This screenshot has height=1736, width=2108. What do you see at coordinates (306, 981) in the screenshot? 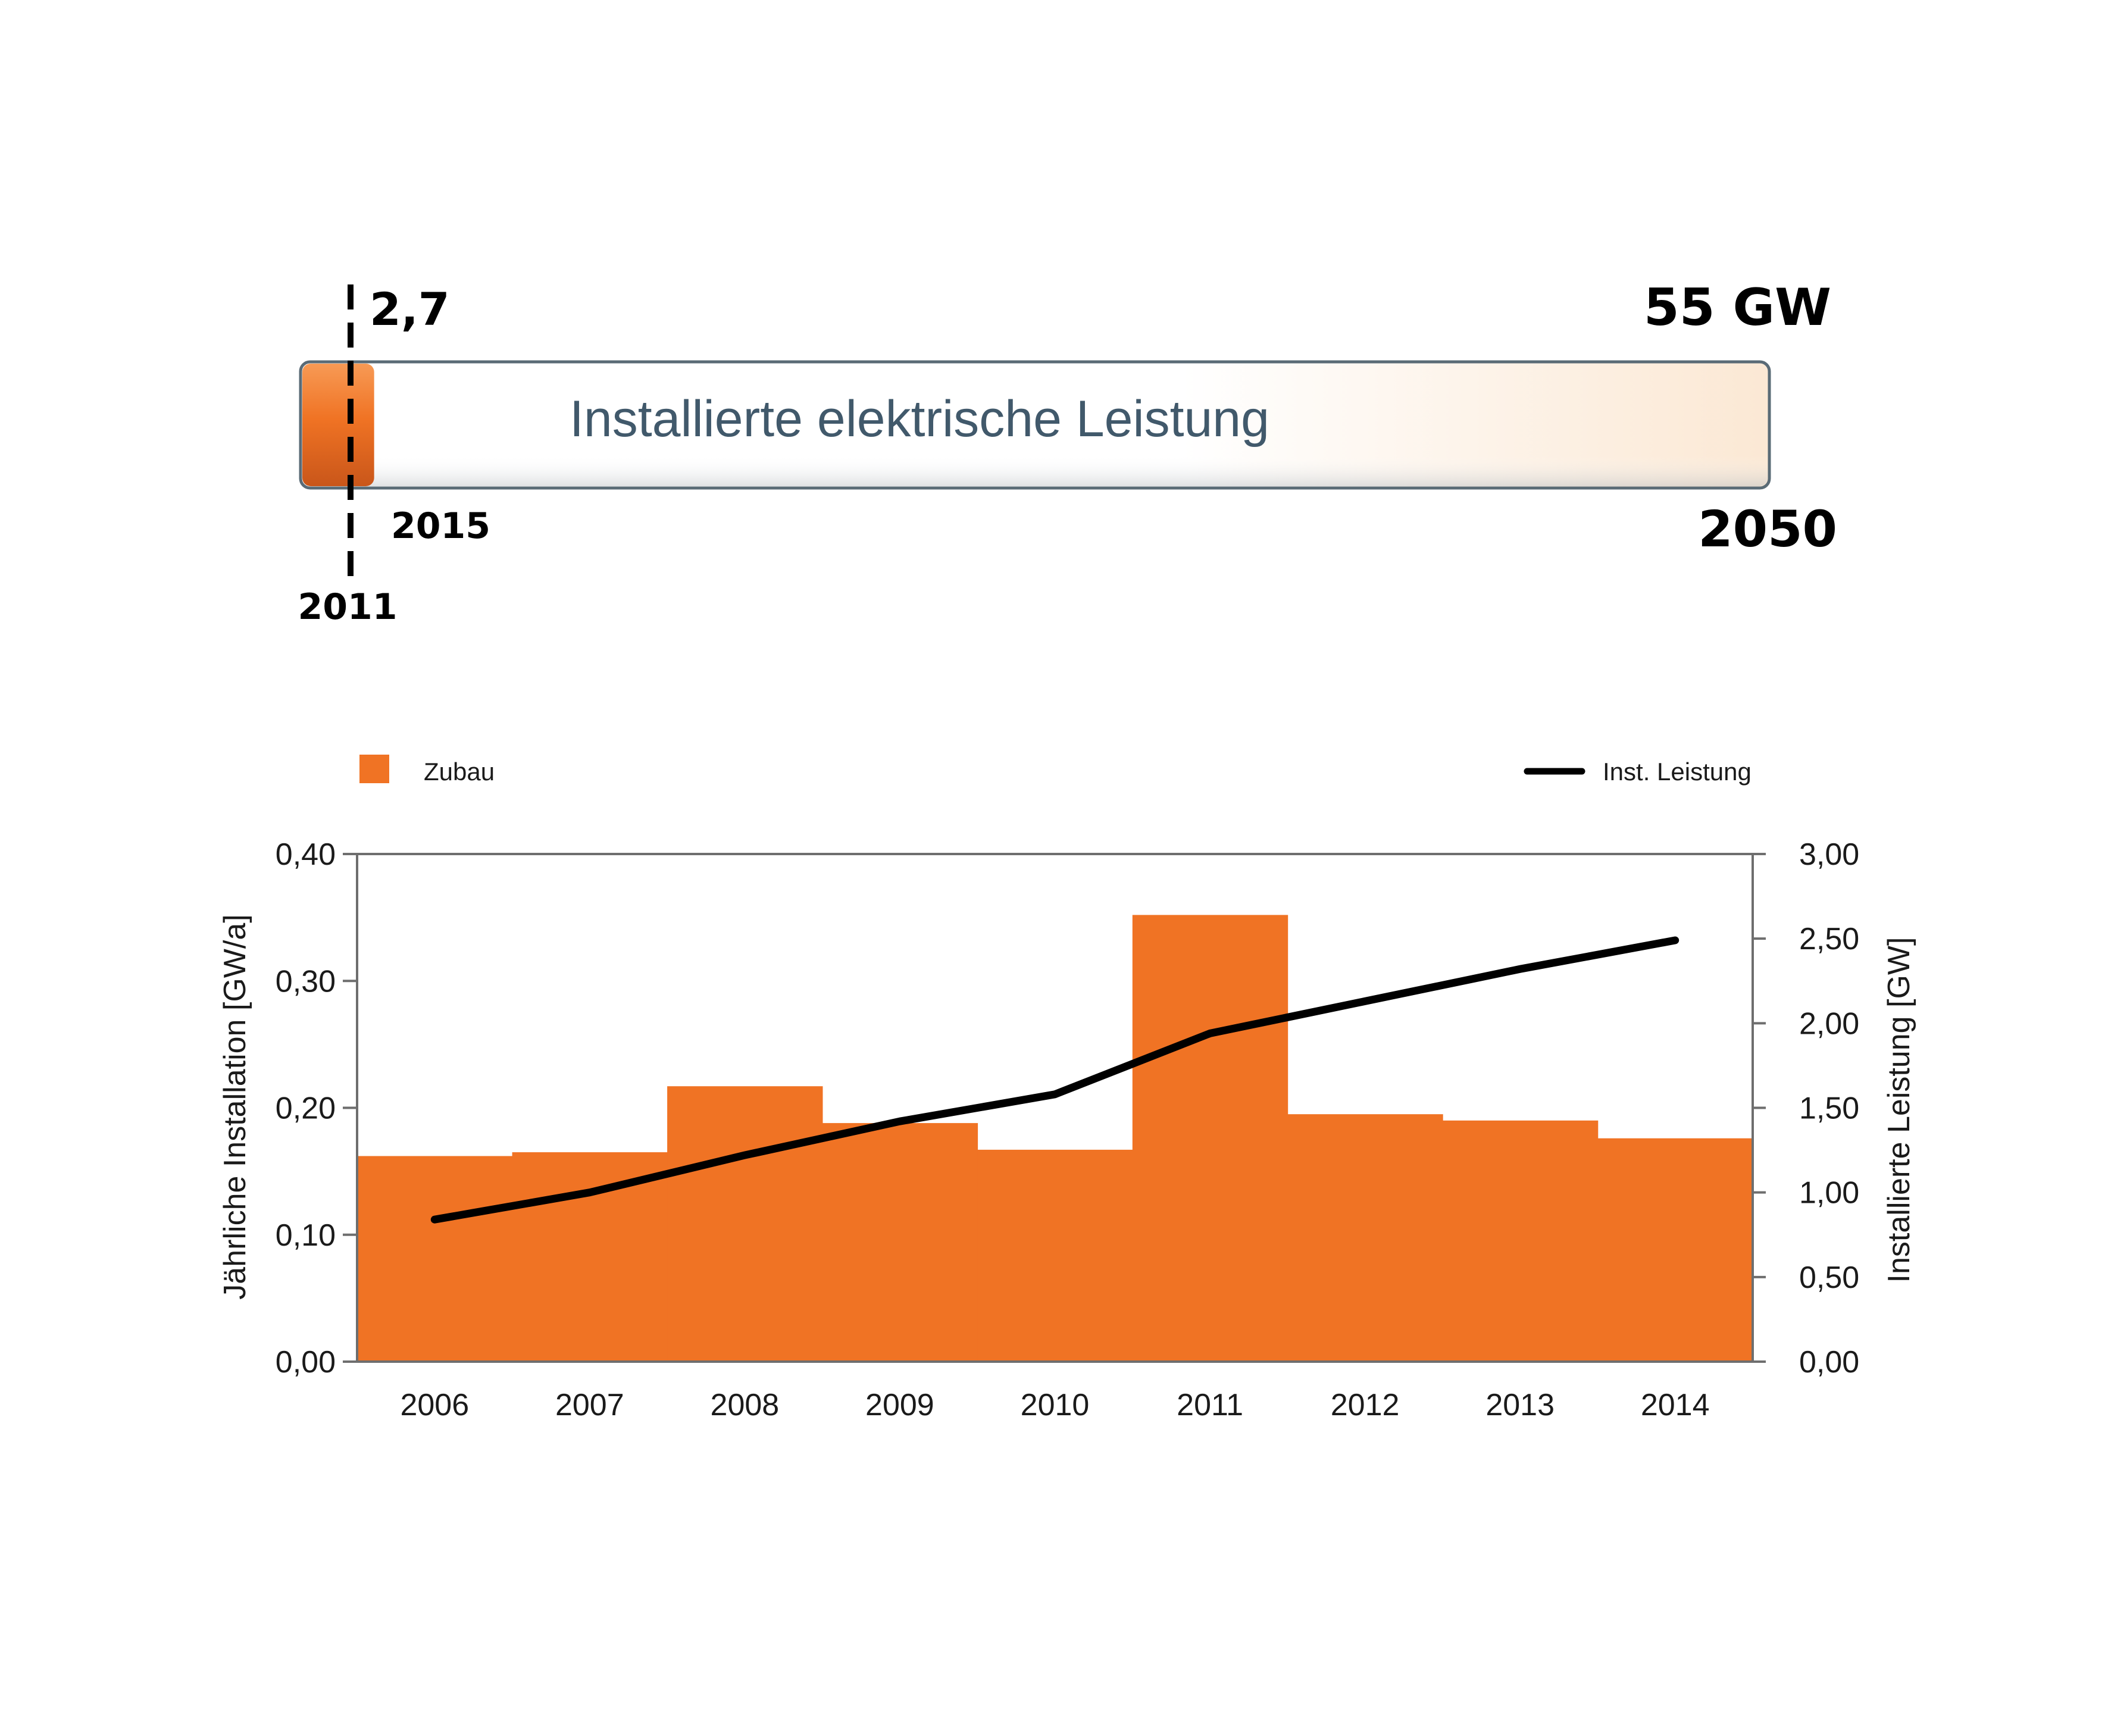
I see `left-tick-label: 0,30` at bounding box center [306, 981].